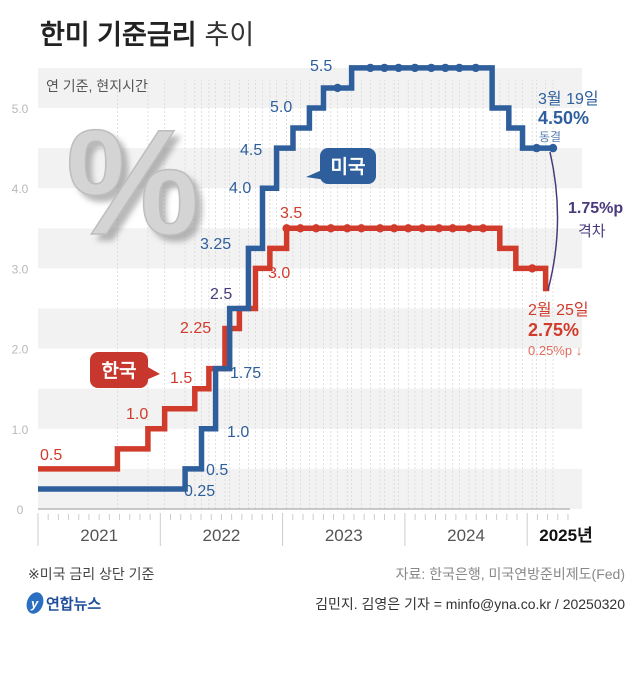 The image size is (640, 679). I want to click on chart-subtitle: 연 기준, 현지시간, so click(97, 86).